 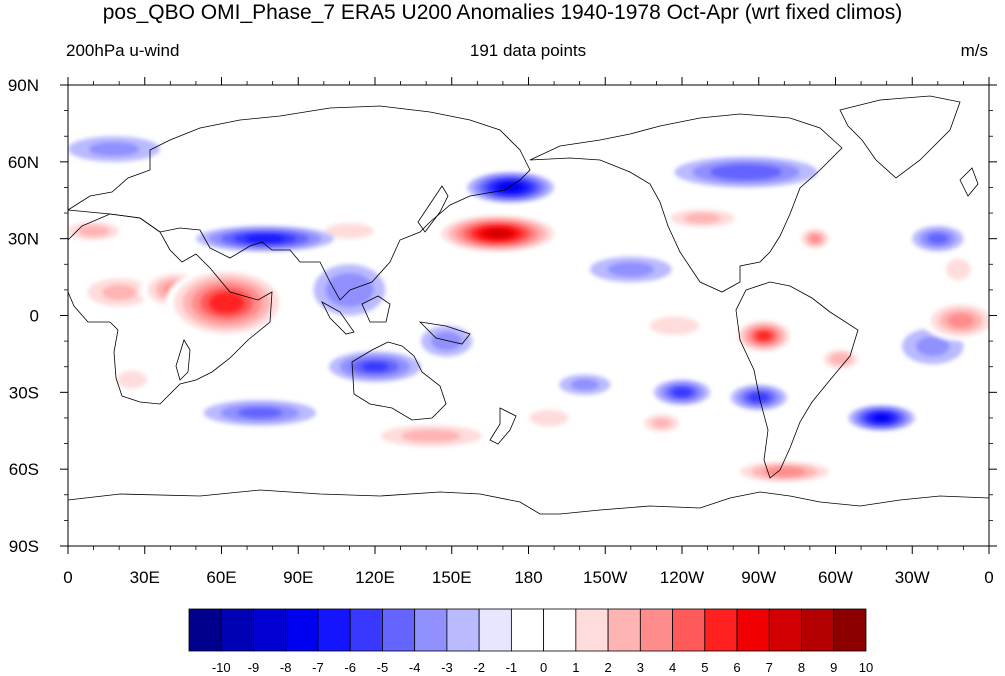 I want to click on colorbar-label: 10, so click(x=866, y=667).